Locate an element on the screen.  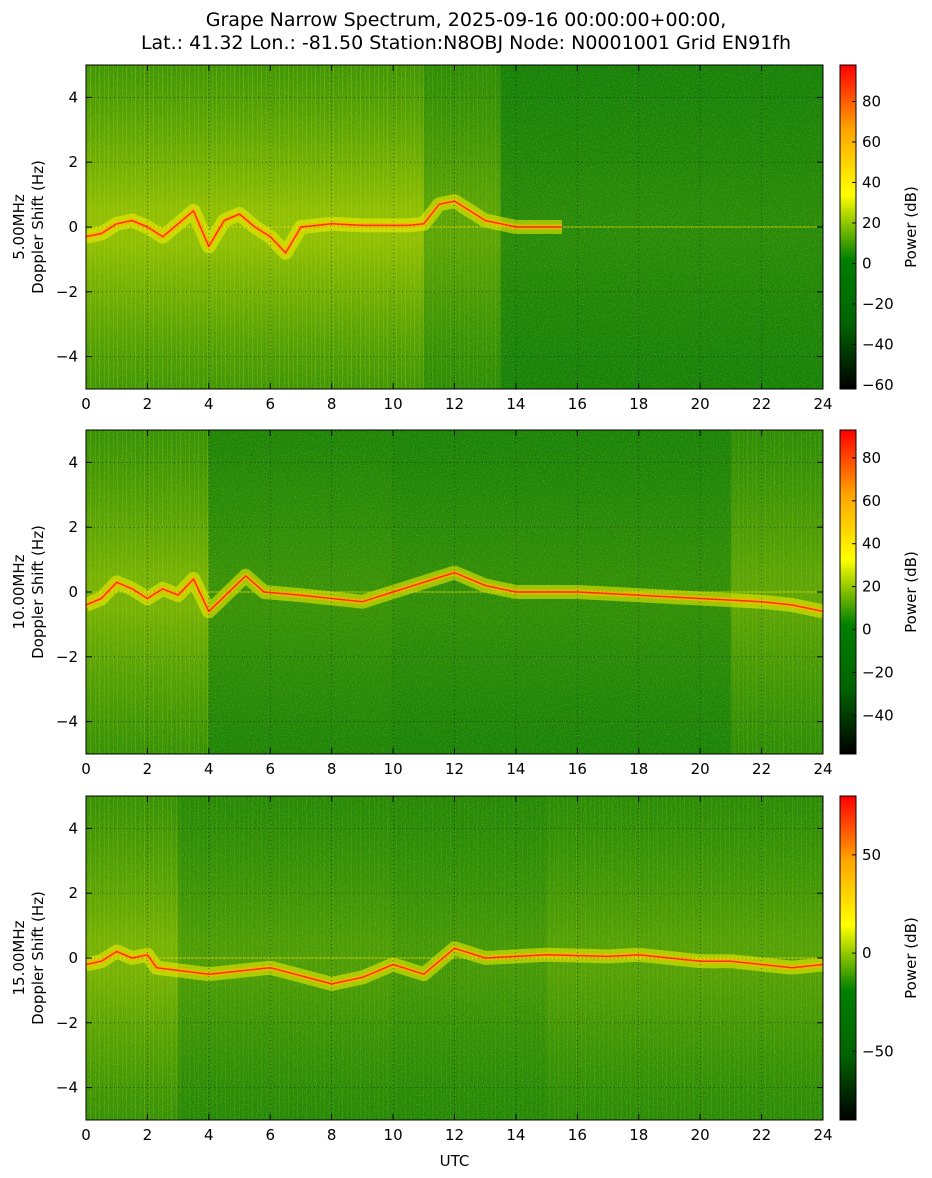
colorbar-2: 80 60 40 20 0 −20 −40 Power (dB) is located at coordinates (879, 592).